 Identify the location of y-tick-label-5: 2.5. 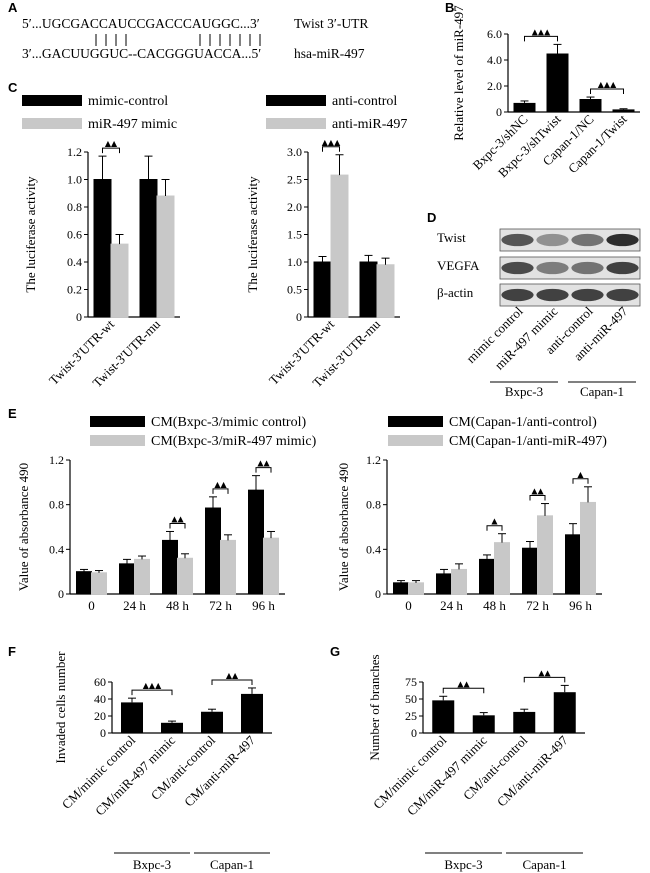
(294, 180).